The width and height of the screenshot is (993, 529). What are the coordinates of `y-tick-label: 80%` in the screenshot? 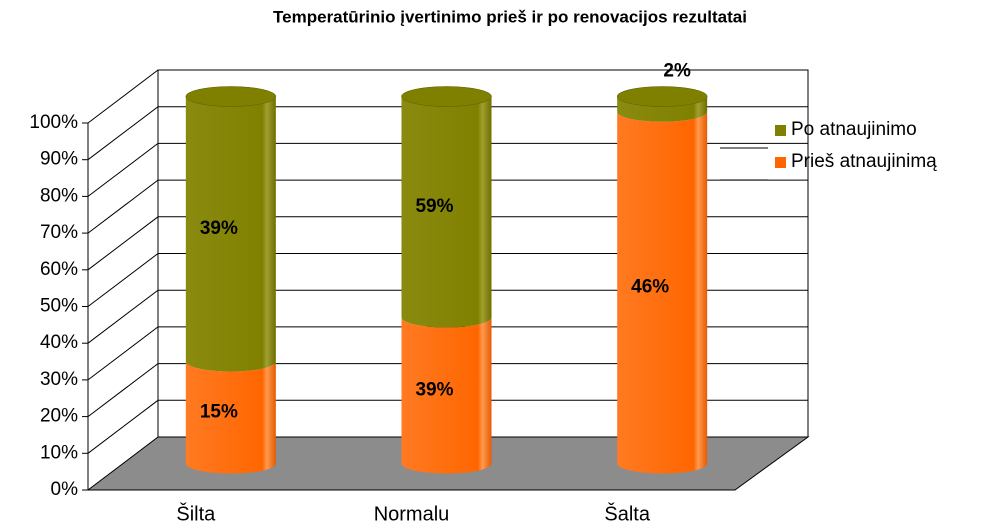 It's located at (59, 195).